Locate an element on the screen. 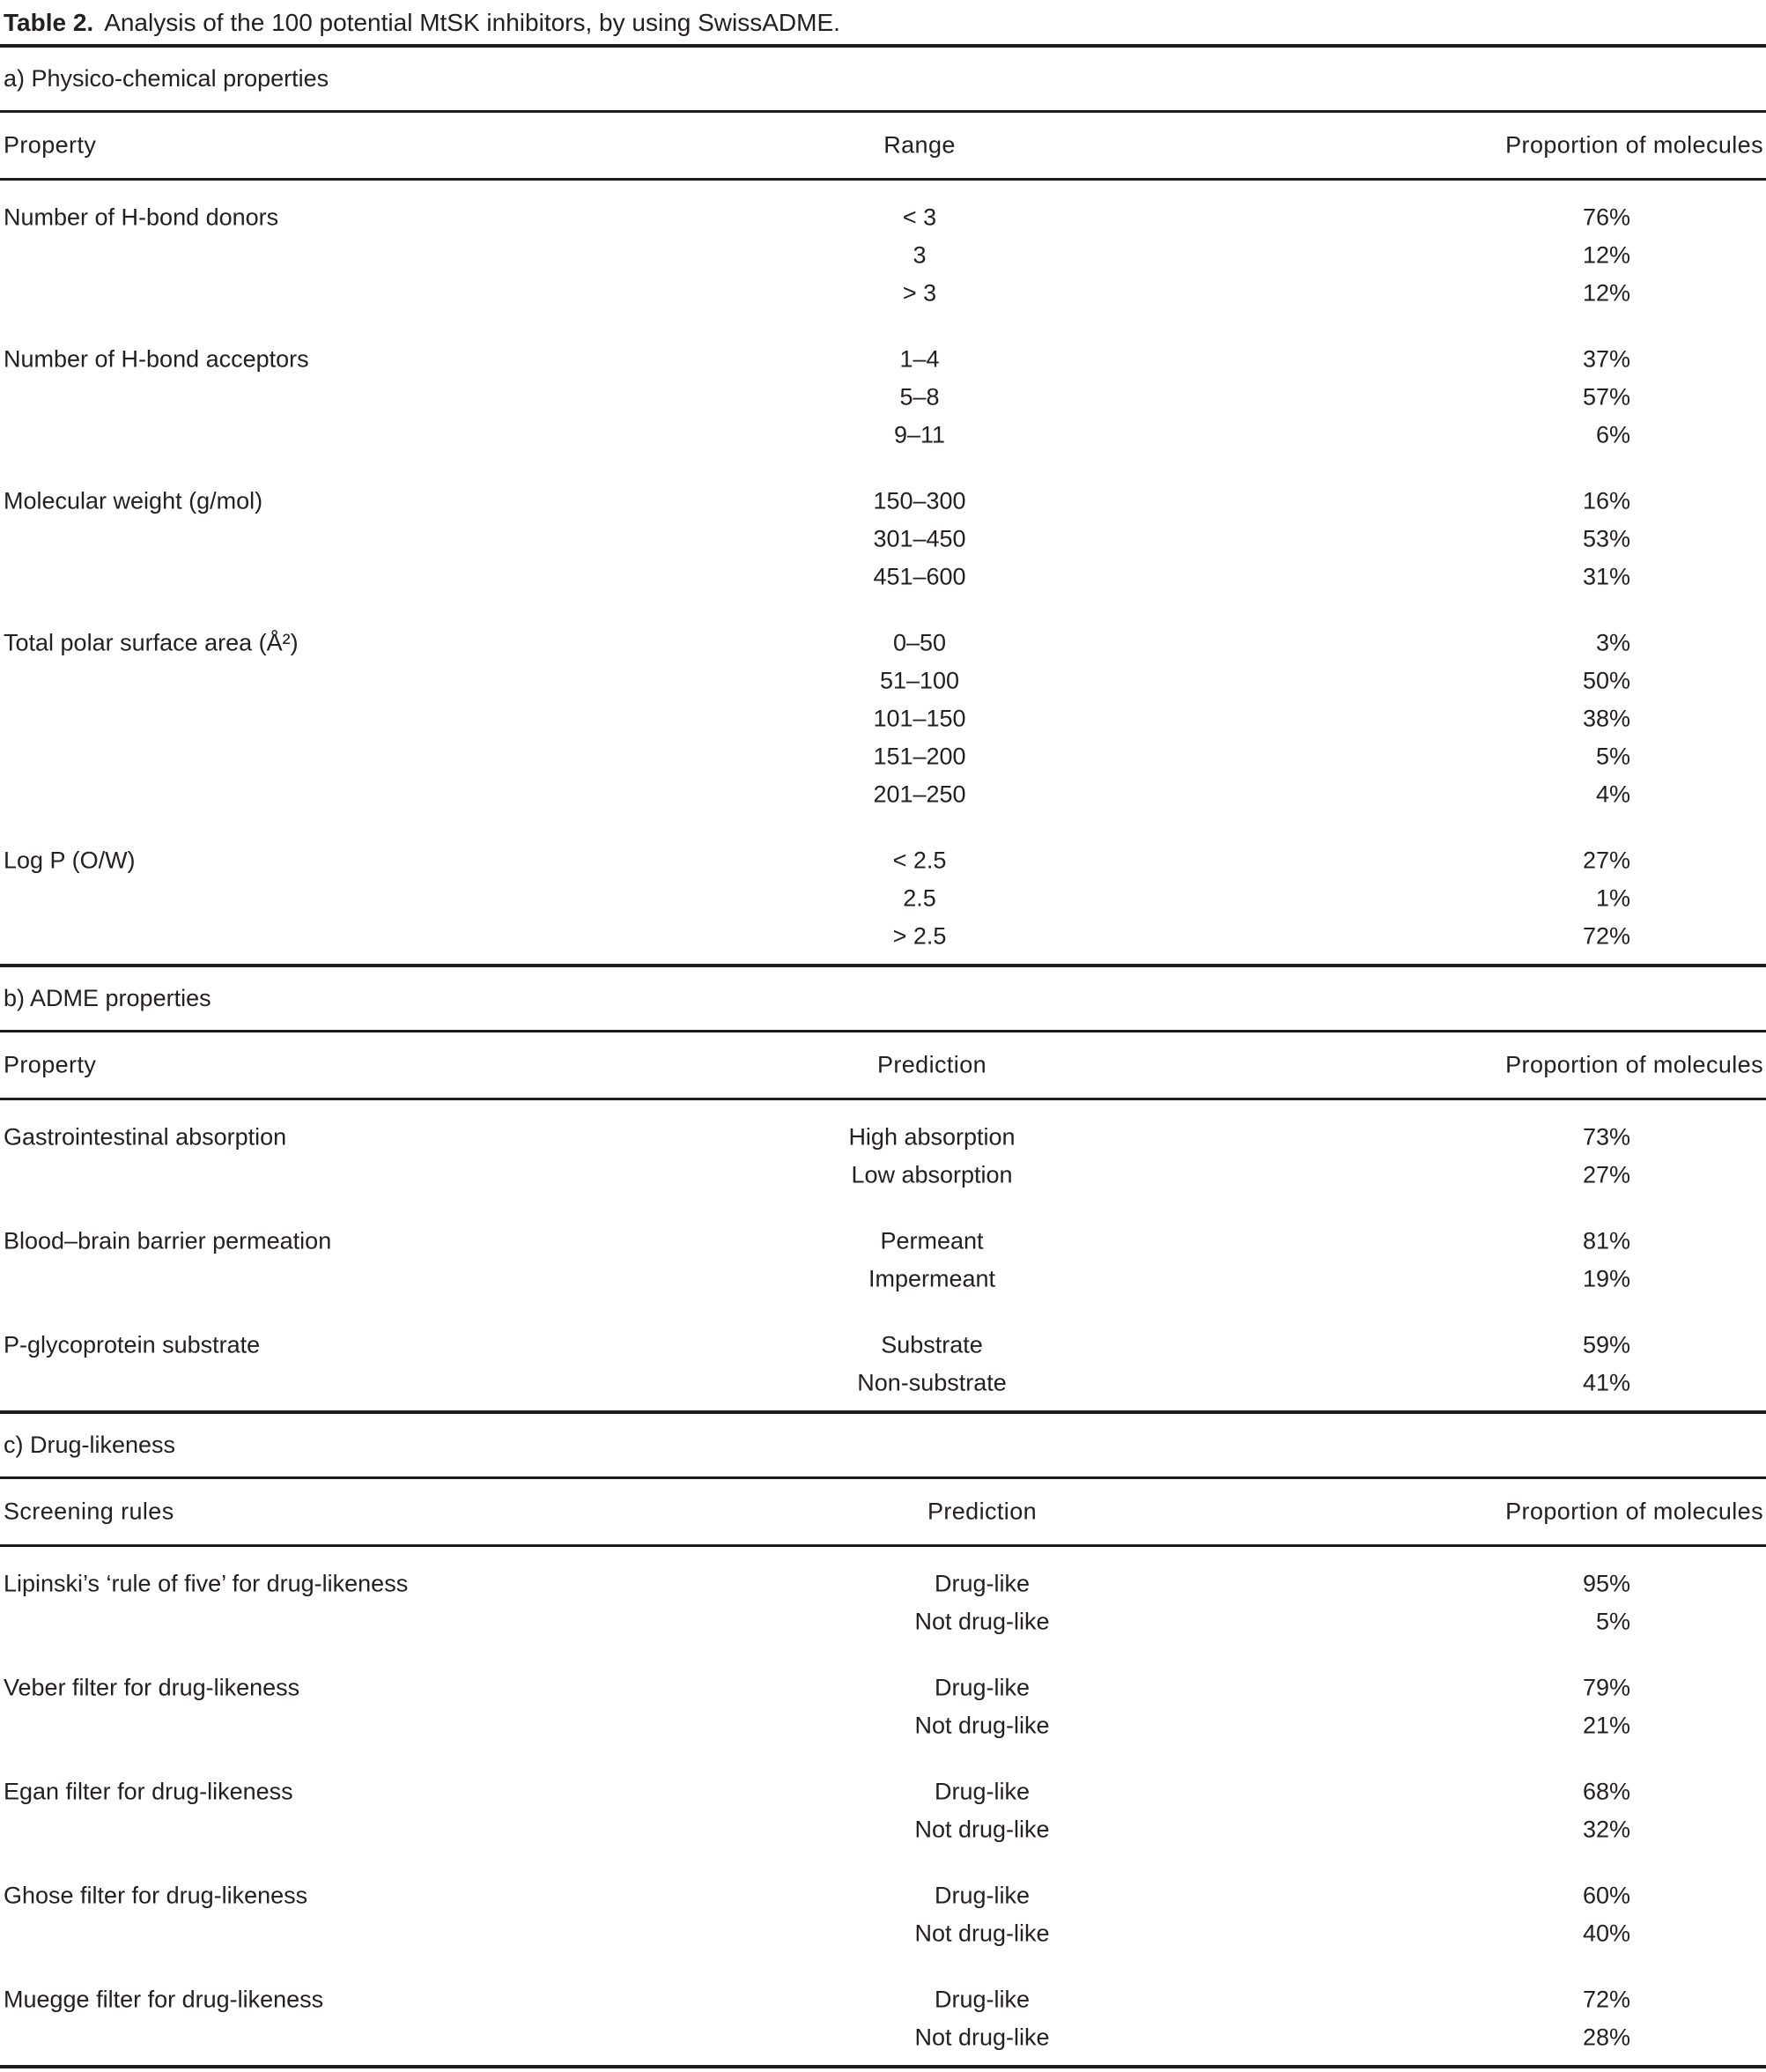 This screenshot has height=2072, width=1766. cell-property: Molecular weight (g/mol) is located at coordinates (133, 500).